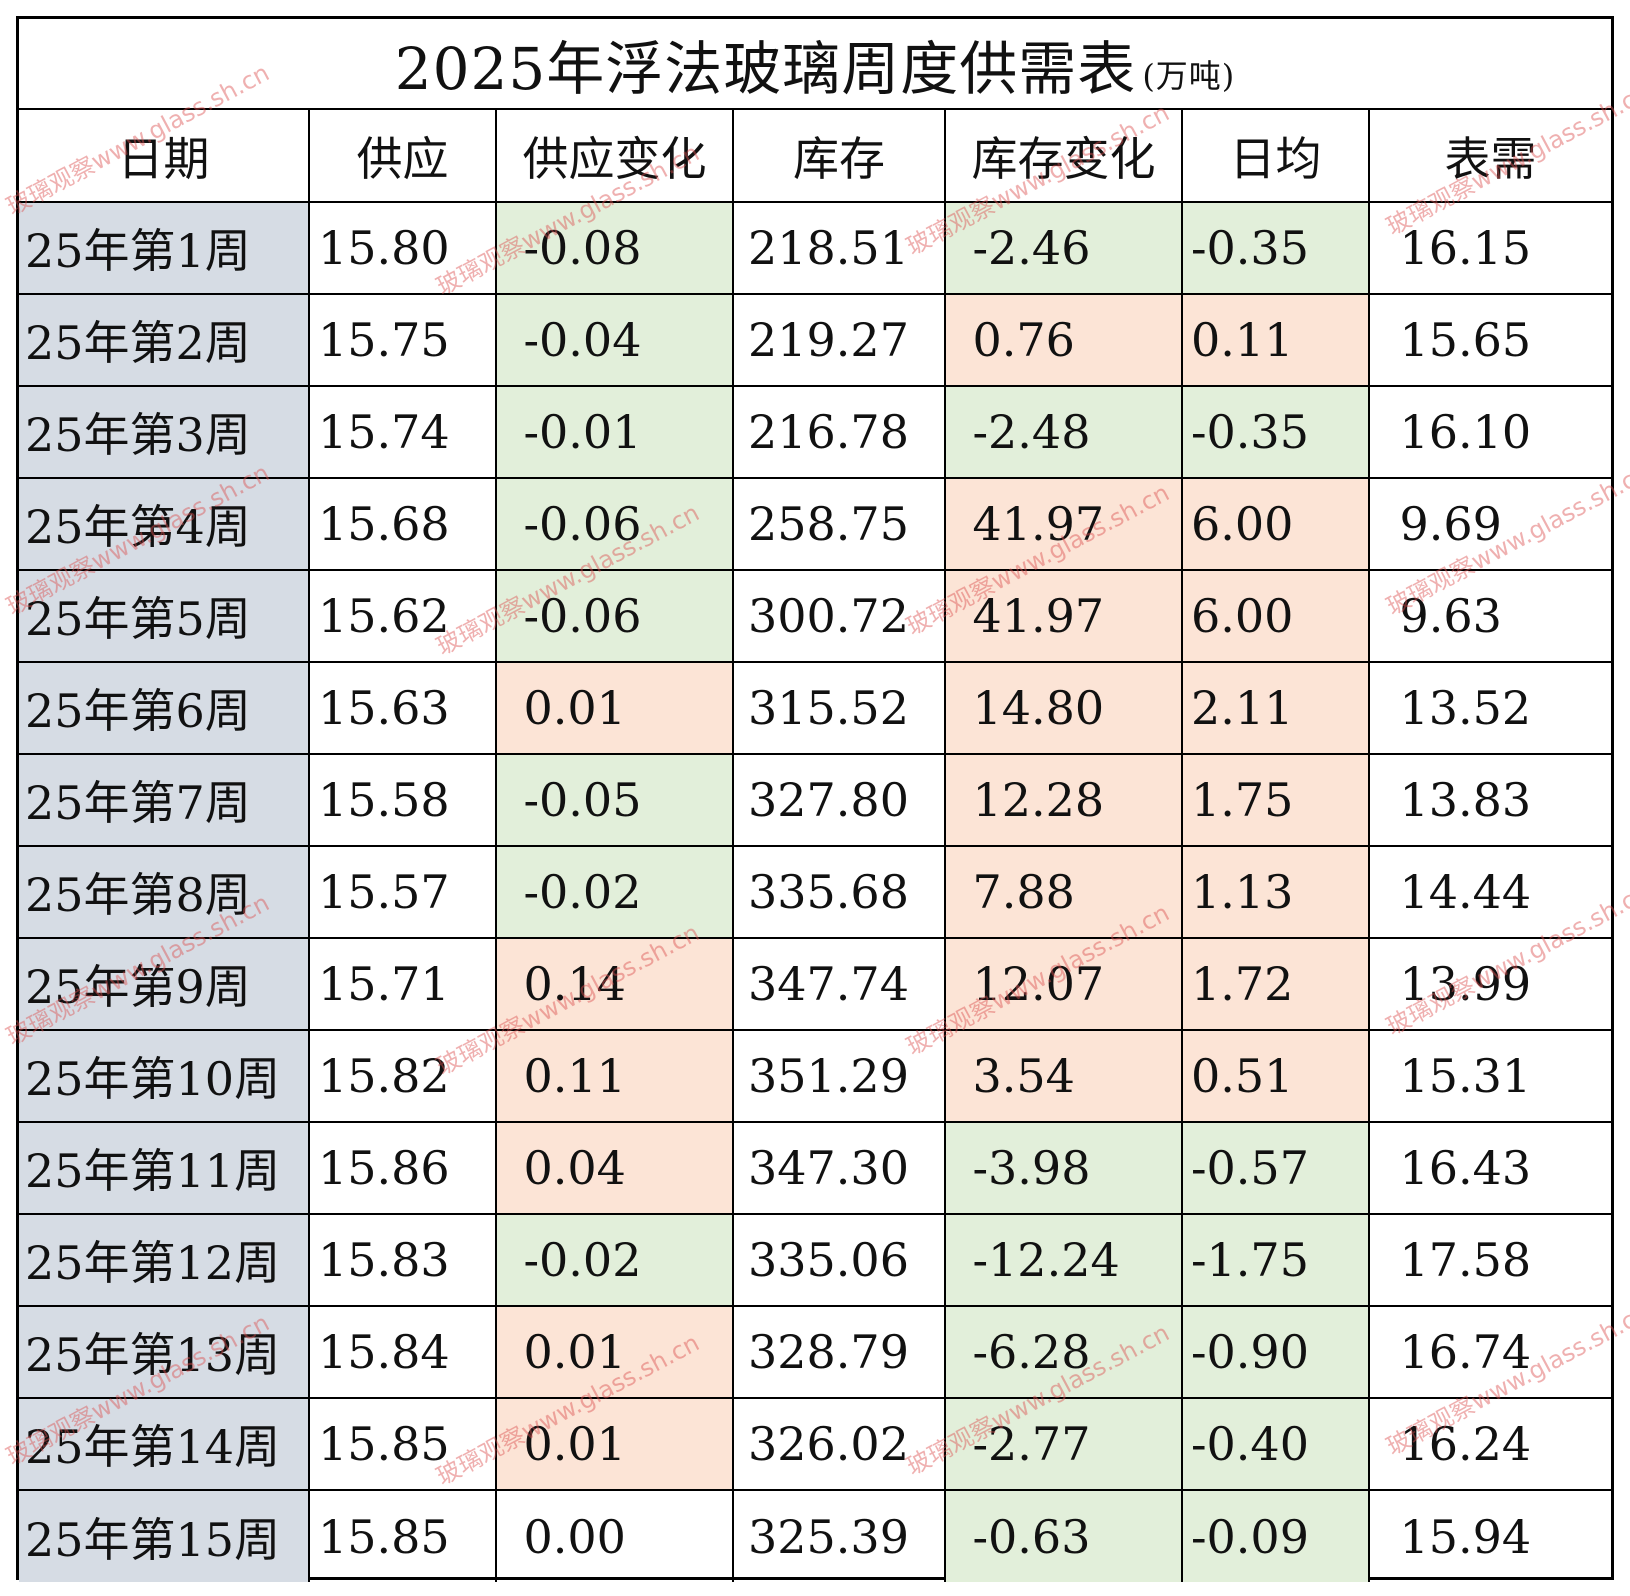 The height and width of the screenshot is (1596, 1630). What do you see at coordinates (828, 1168) in the screenshot?
I see `cell-value: 347.30` at bounding box center [828, 1168].